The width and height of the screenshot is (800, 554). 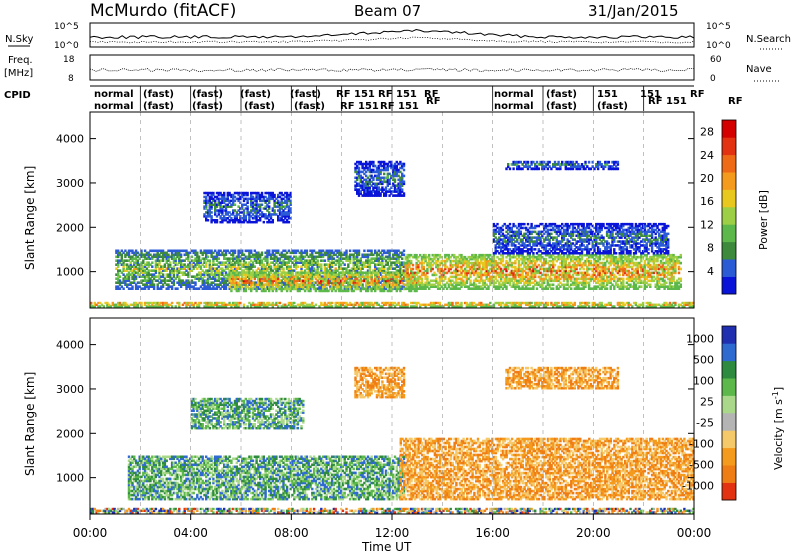 I want to click on cpid-bottom-1: (fast), so click(x=158, y=106).